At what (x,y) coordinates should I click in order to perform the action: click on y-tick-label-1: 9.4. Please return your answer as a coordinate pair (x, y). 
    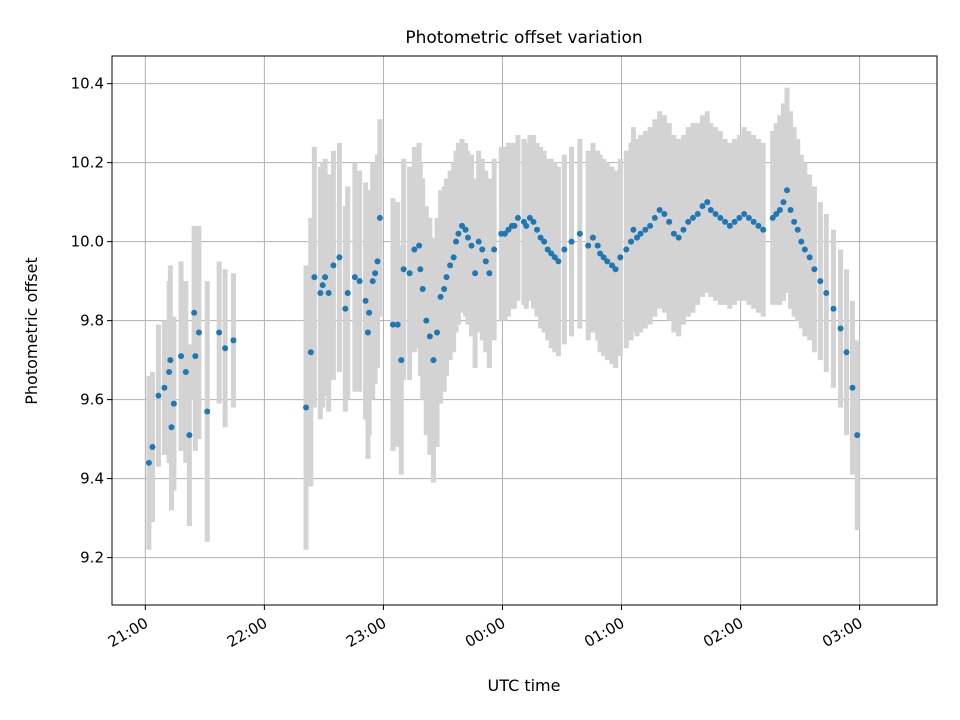
    Looking at the image, I should click on (92, 479).